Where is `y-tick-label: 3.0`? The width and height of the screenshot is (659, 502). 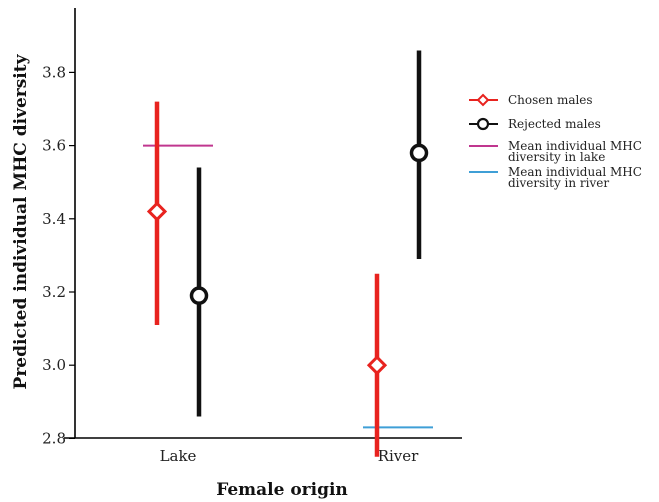
y-tick-label: 3.0 is located at coordinates (54, 365).